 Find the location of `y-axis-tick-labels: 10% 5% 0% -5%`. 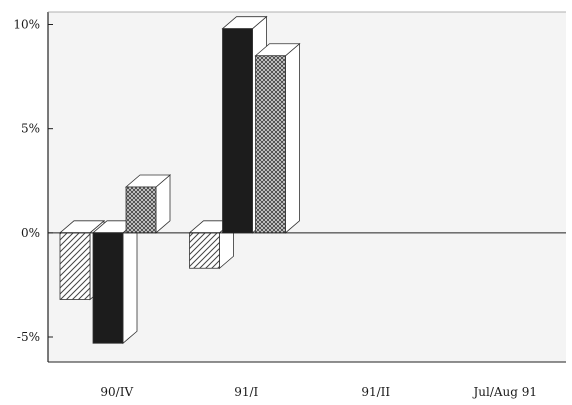

y-axis-tick-labels: 10% 5% 0% -5% is located at coordinates (26, 181).